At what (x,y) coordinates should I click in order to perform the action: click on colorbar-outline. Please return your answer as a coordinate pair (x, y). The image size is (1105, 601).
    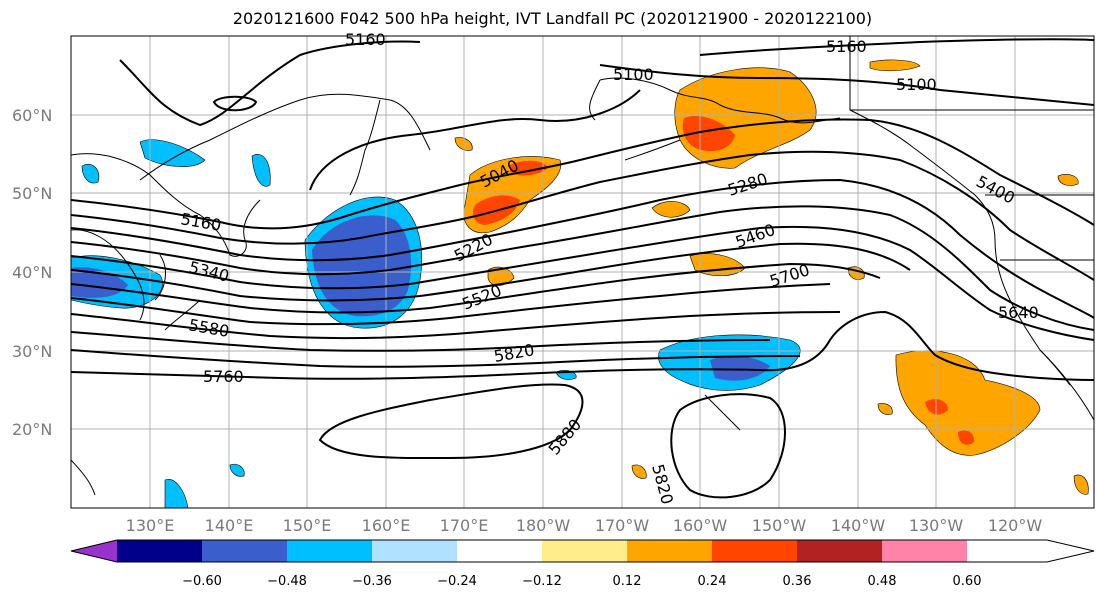
    Looking at the image, I should click on (582, 551).